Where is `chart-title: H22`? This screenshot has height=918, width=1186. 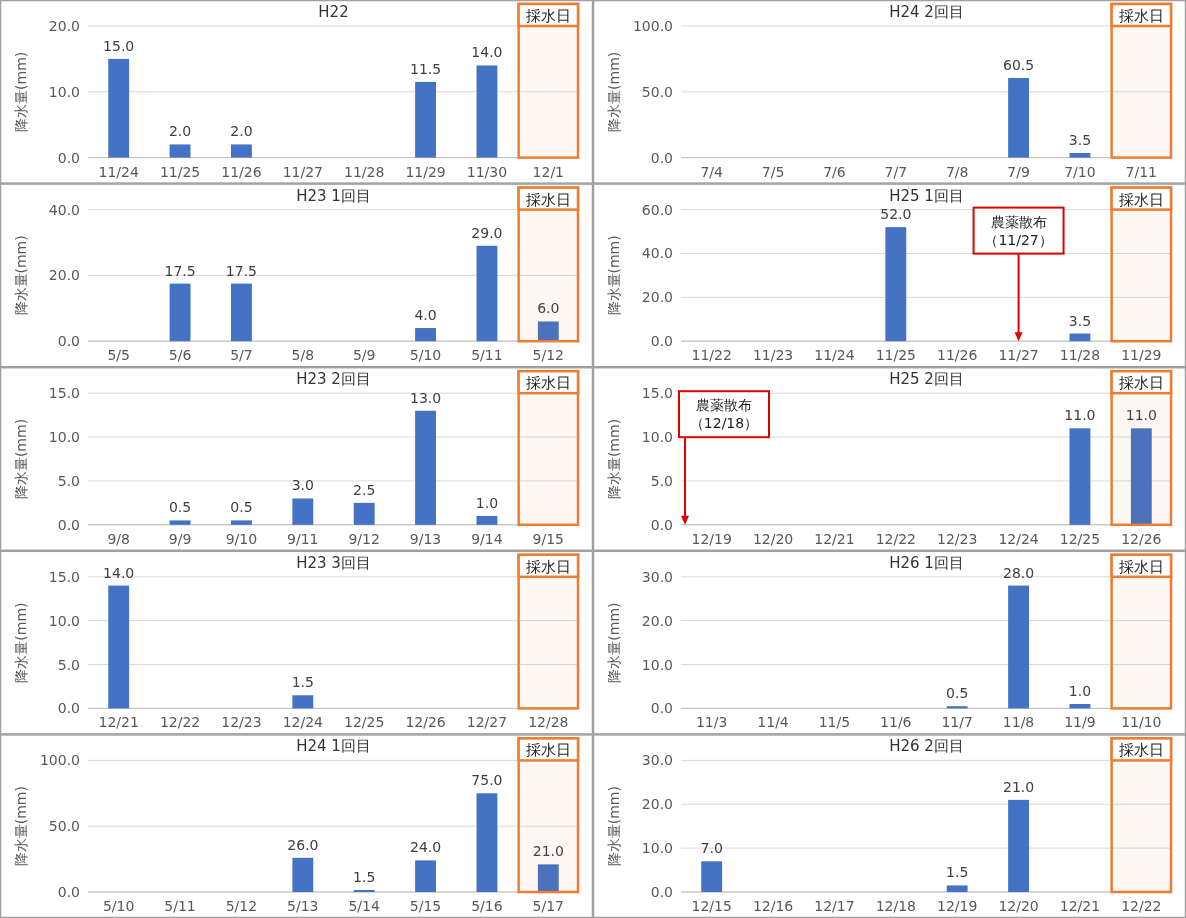
chart-title: H22 is located at coordinates (333, 12).